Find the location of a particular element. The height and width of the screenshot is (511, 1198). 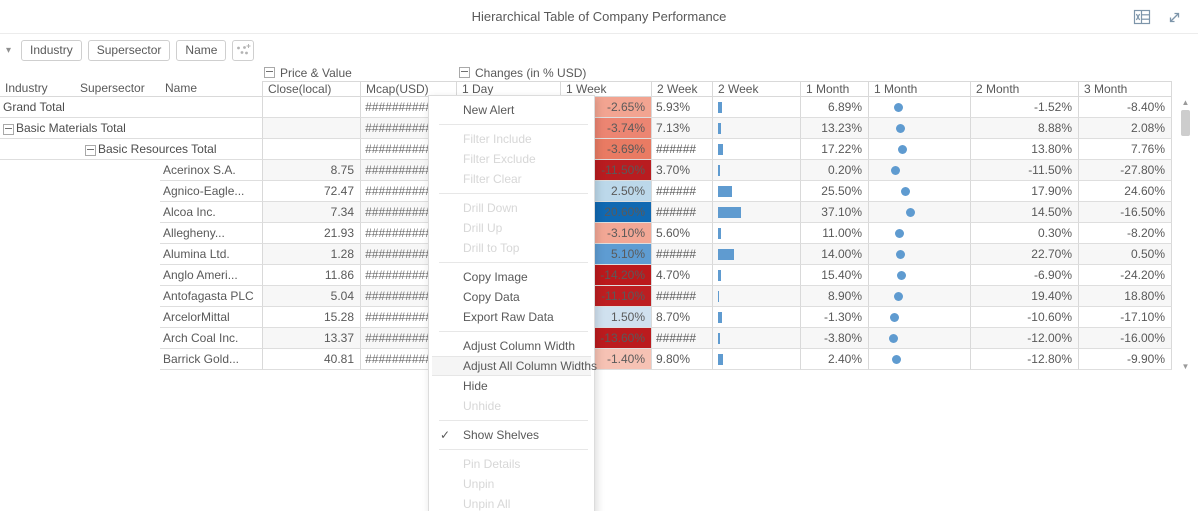

cell-3-month: -16.50% is located at coordinates (1125, 212).